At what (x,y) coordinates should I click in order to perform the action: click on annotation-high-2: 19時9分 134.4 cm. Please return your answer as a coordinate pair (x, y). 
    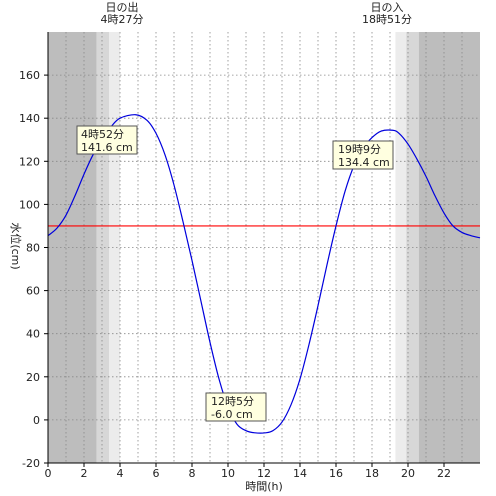
    Looking at the image, I should click on (363, 155).